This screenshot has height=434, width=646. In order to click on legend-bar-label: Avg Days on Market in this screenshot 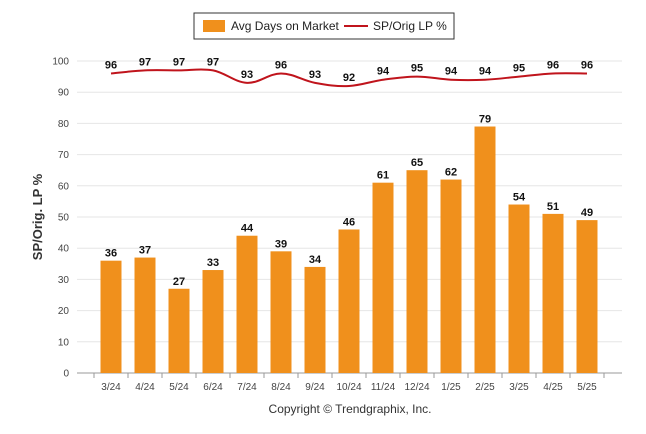, I will do `click(285, 26)`.